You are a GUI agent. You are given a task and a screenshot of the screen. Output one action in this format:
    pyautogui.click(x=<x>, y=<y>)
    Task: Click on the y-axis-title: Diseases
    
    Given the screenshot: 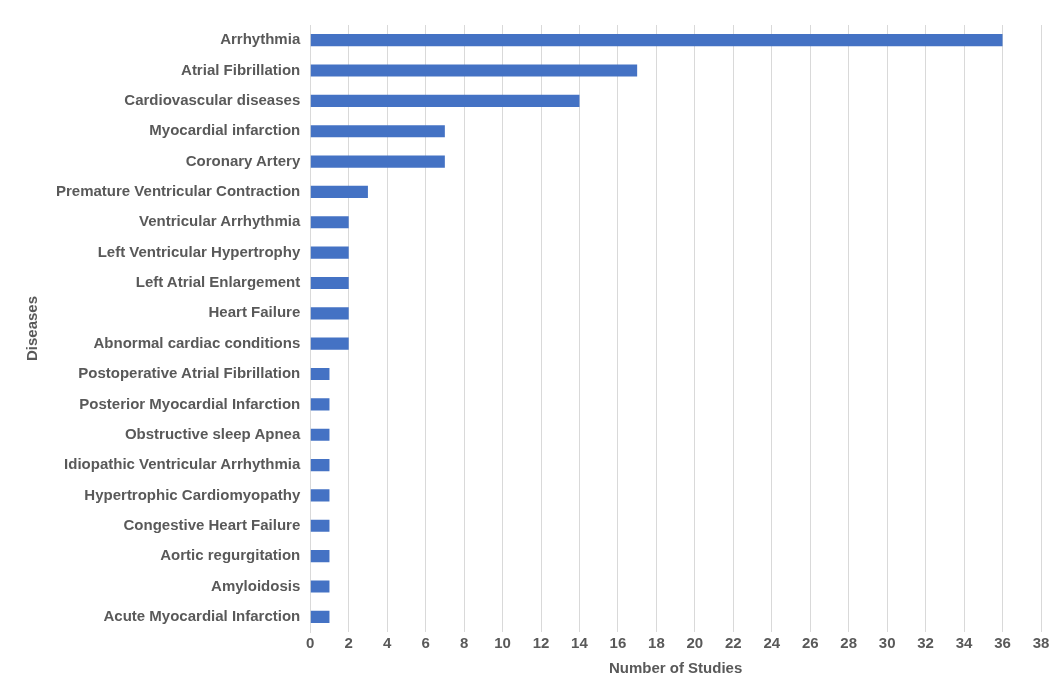 What is the action you would take?
    pyautogui.click(x=32, y=328)
    